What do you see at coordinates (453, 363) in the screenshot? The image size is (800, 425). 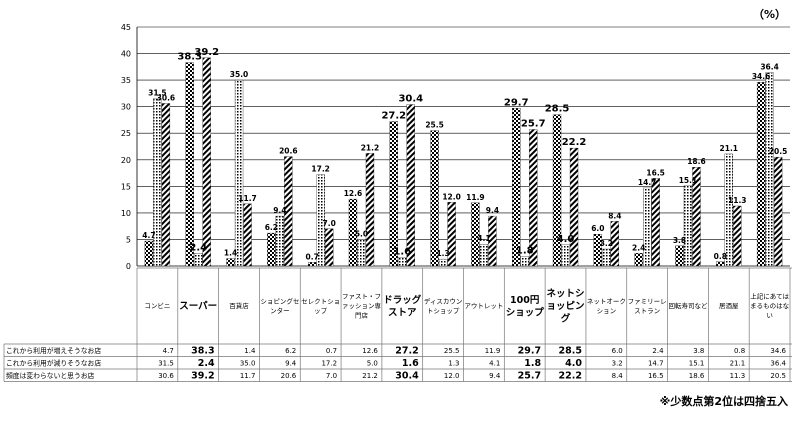 I see `table-cell: 1.3` at bounding box center [453, 363].